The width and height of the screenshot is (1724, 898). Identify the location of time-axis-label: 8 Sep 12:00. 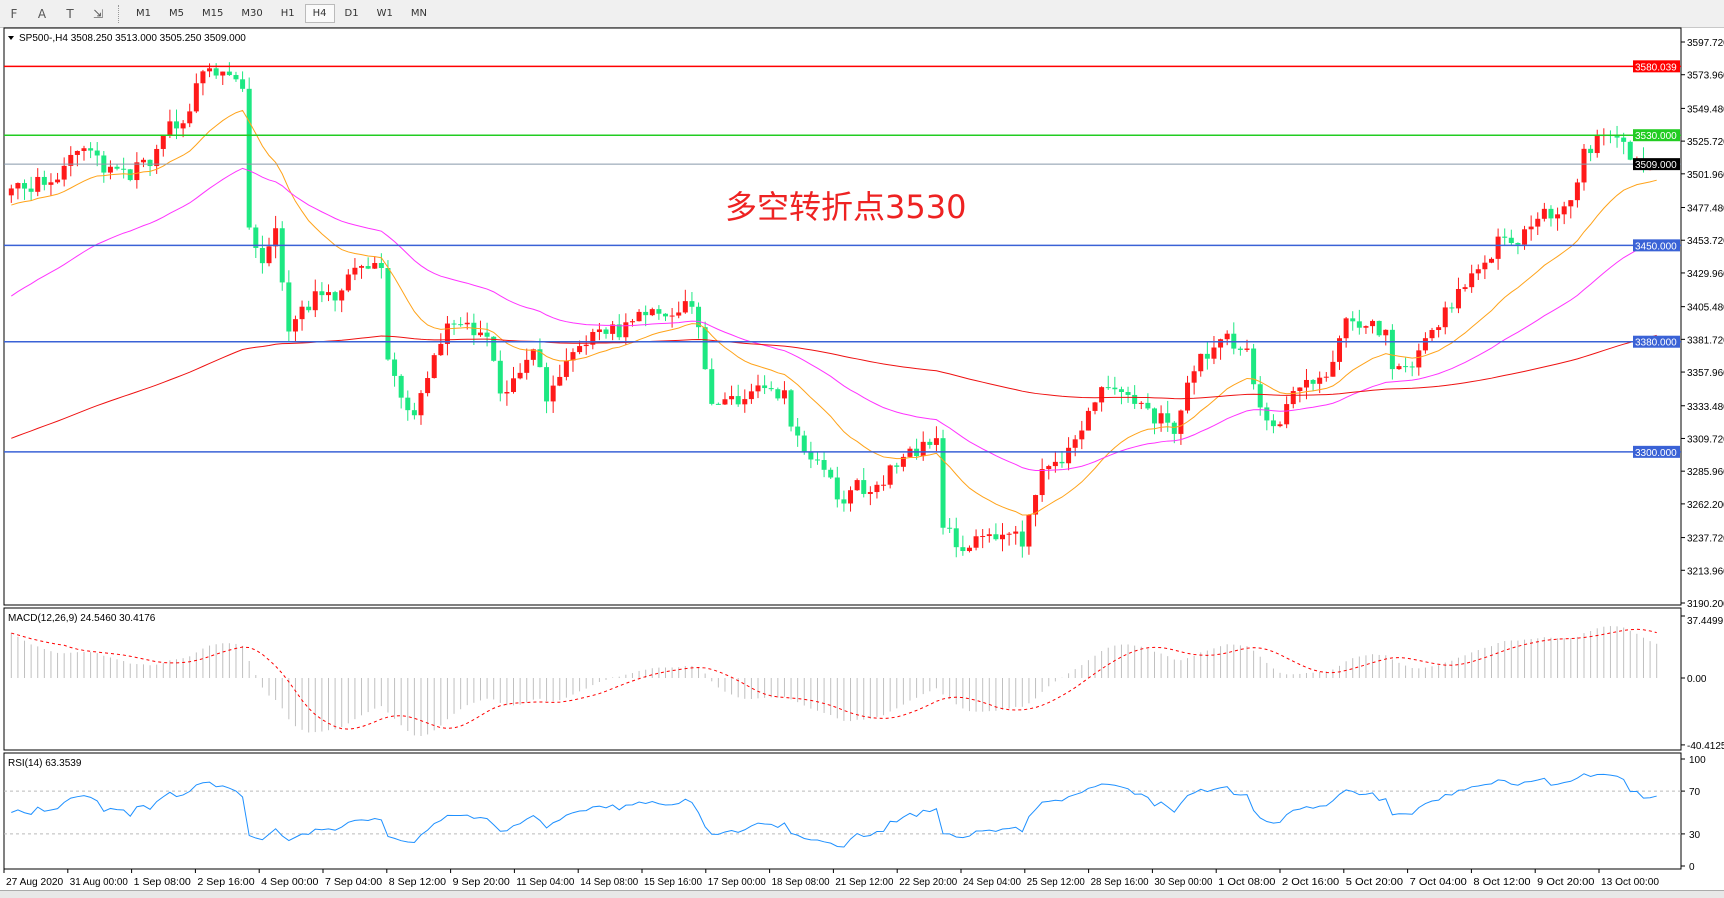
(418, 882).